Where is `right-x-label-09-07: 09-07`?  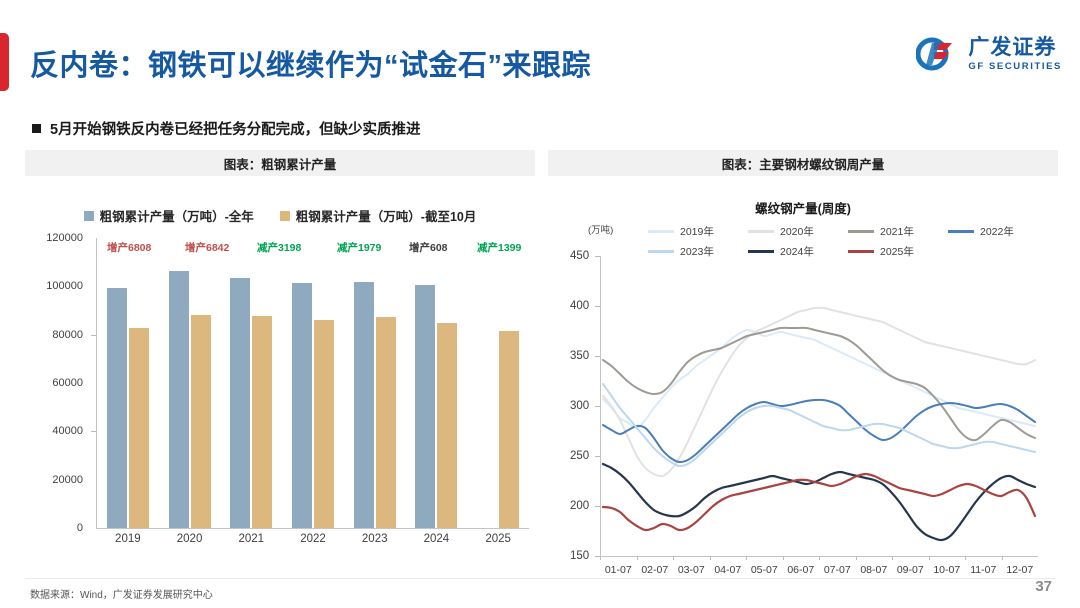 right-x-label-09-07: 09-07 is located at coordinates (910, 570).